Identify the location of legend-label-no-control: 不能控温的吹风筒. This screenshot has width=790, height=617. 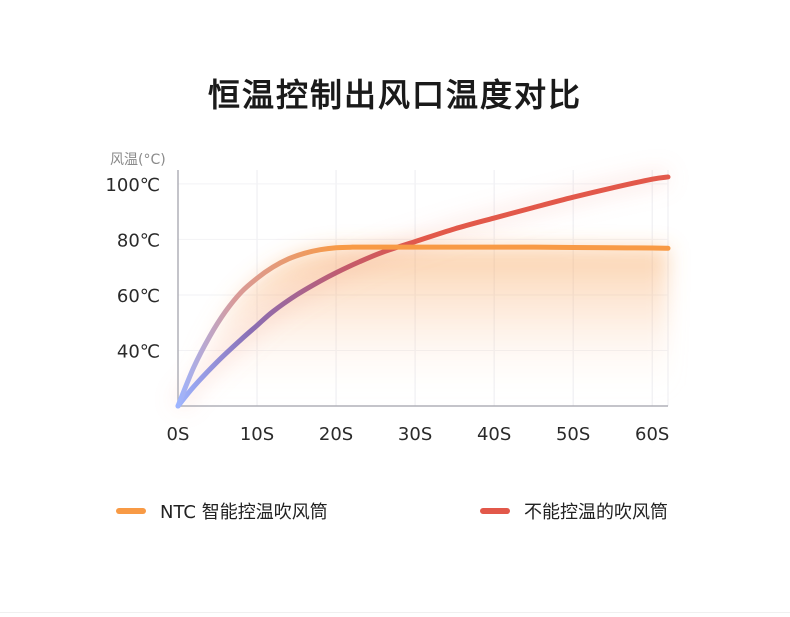
(596, 512).